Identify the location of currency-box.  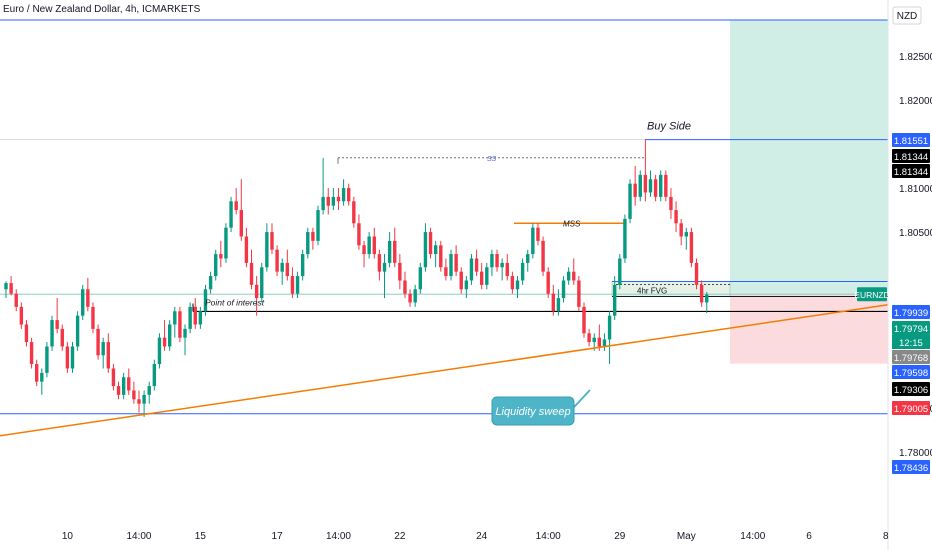
(907, 15).